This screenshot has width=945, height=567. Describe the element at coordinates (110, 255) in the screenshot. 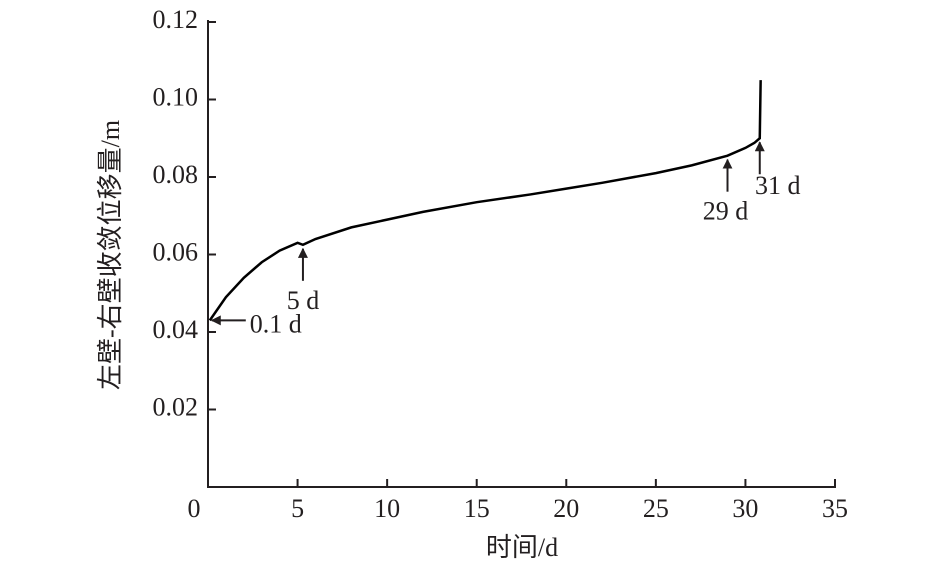

I see `y-axis-label: 左壁-右壁收敛位移量/m` at that location.